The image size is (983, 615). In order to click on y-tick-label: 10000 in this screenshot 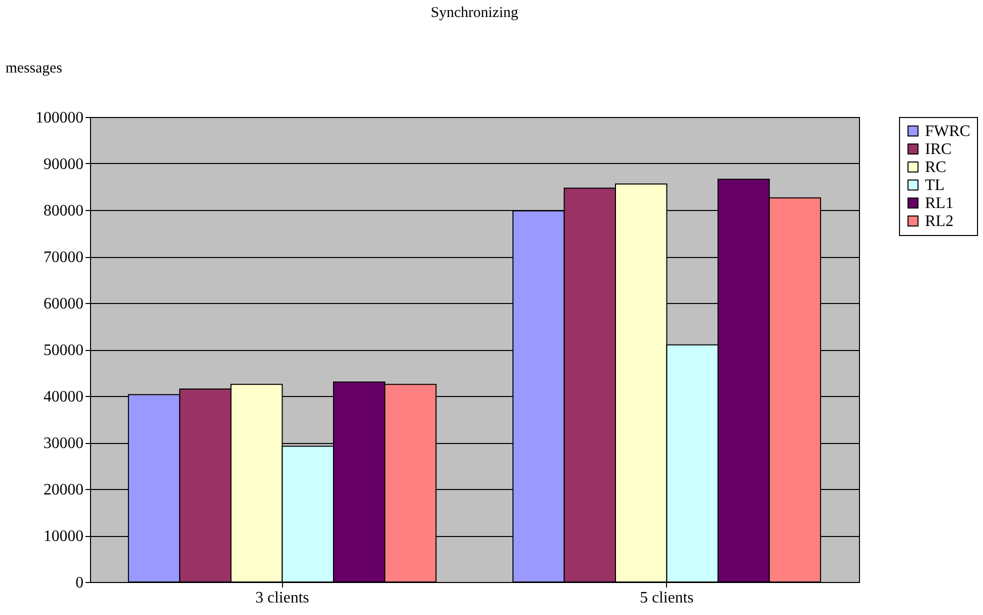, I will do `click(64, 536)`.